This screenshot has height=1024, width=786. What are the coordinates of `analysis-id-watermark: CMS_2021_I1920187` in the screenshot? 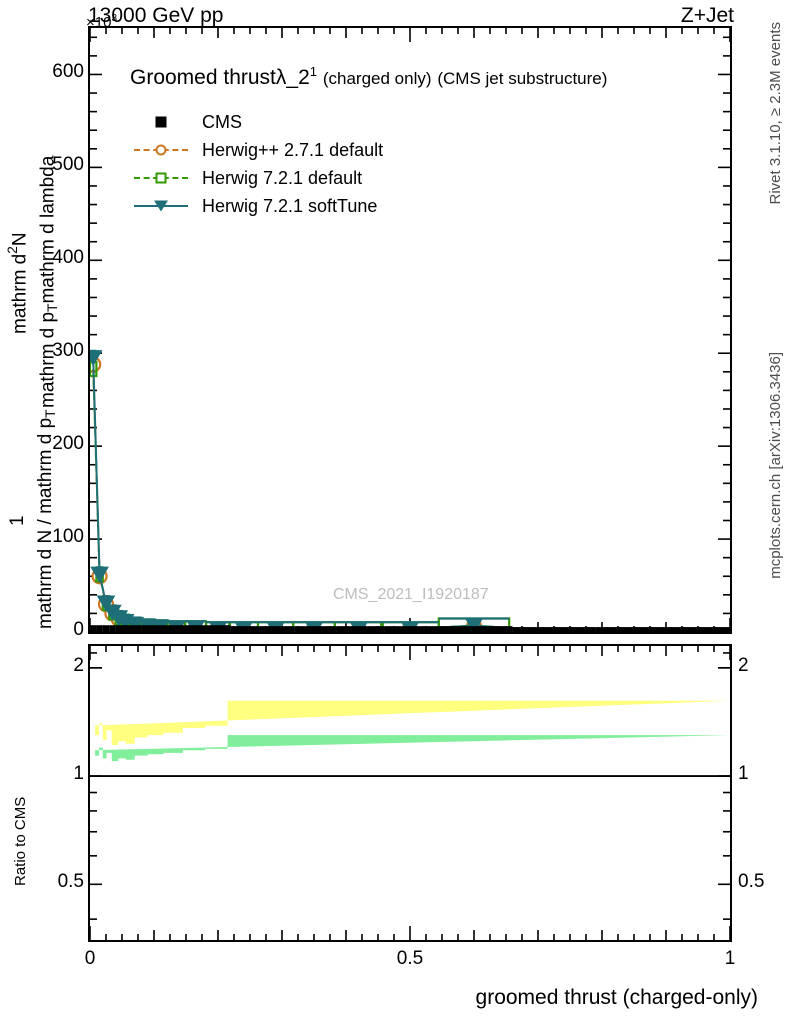 It's located at (411, 594).